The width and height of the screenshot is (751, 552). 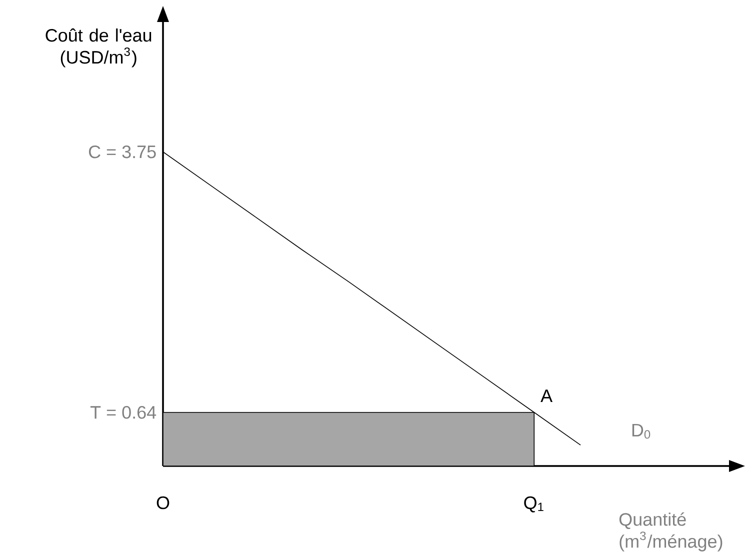 What do you see at coordinates (123, 412) in the screenshot?
I see `y-tick-label: T = 0.64` at bounding box center [123, 412].